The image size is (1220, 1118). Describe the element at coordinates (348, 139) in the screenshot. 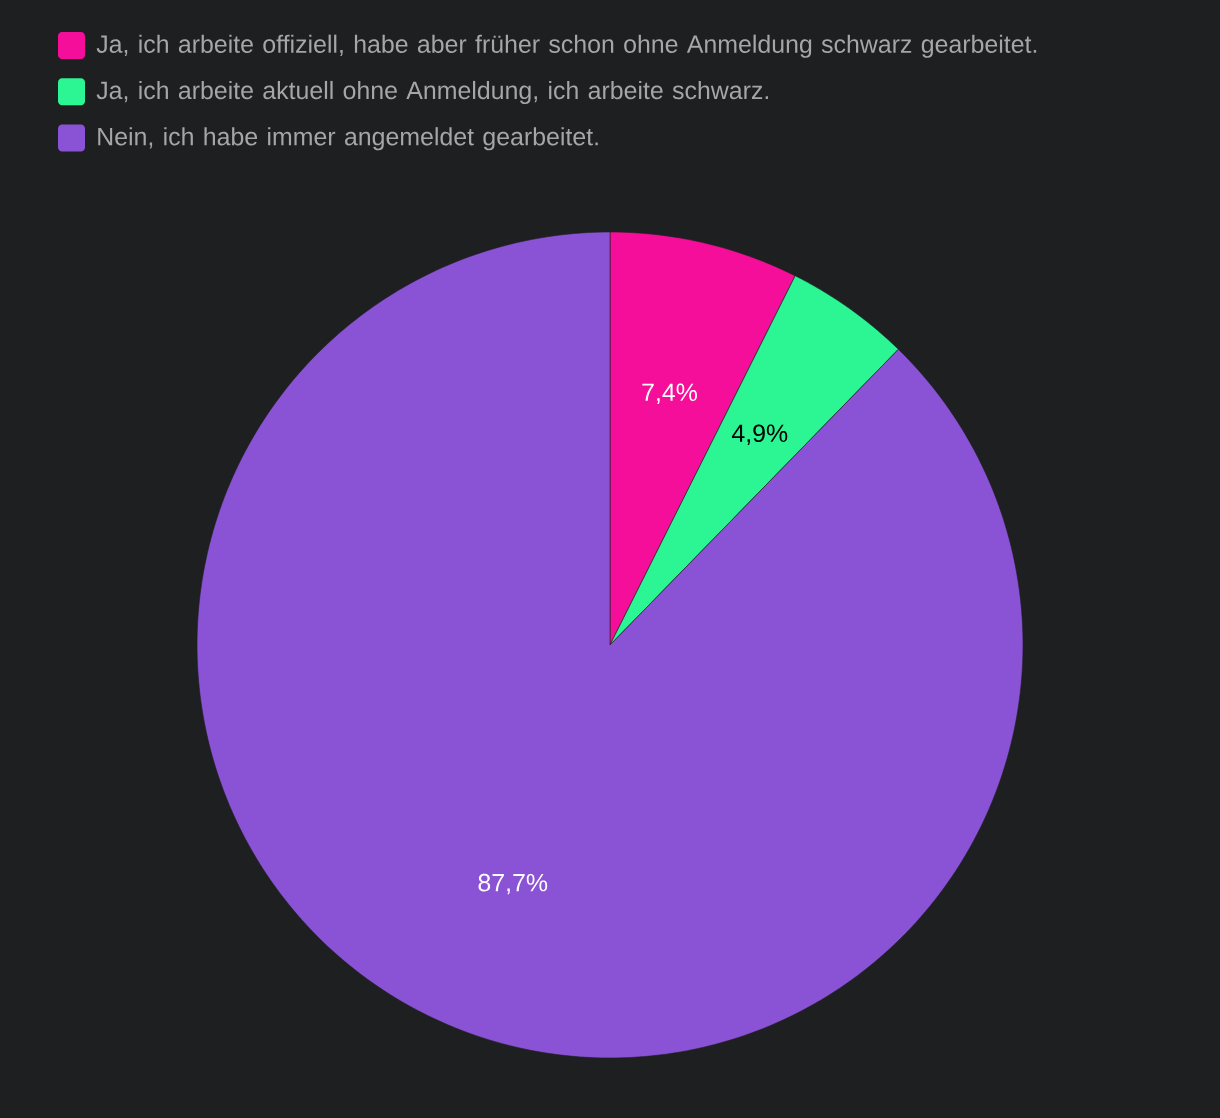

I see `legend-label: Nein, ich habe immer angemeldet gearbeitet.` at that location.